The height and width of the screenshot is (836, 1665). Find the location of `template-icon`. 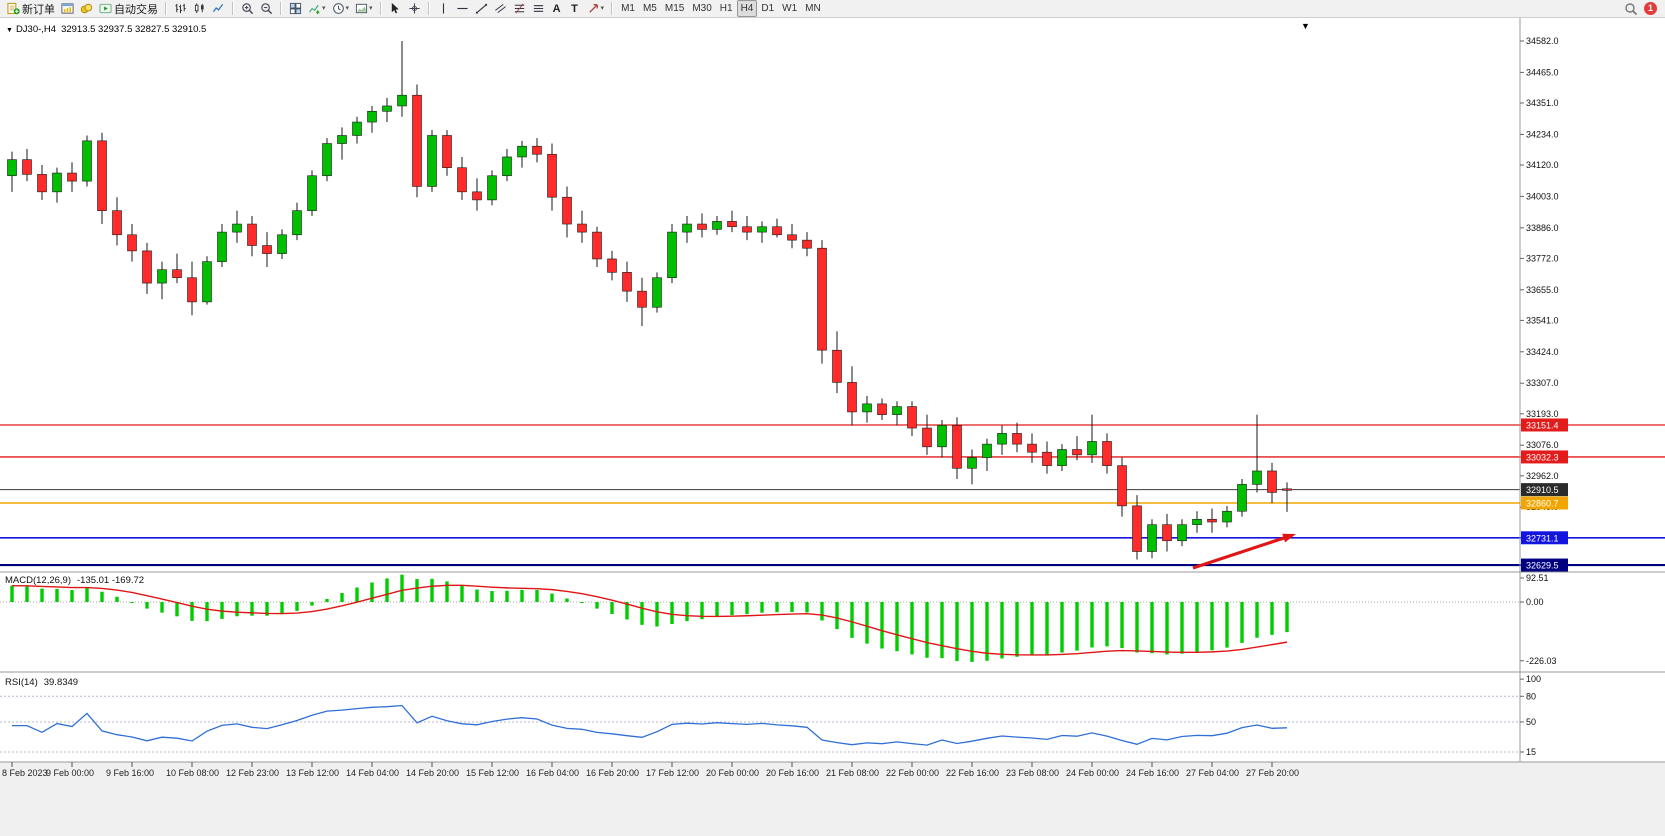

template-icon is located at coordinates (361, 8).